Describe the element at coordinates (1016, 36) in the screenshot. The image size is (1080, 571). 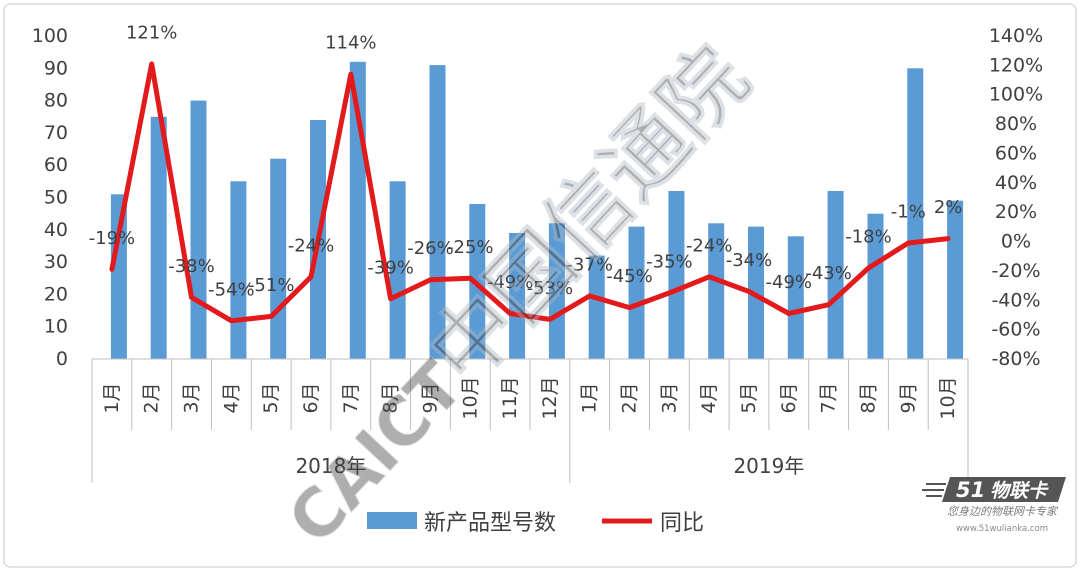
I see `right-axis-tick-label: 140%` at that location.